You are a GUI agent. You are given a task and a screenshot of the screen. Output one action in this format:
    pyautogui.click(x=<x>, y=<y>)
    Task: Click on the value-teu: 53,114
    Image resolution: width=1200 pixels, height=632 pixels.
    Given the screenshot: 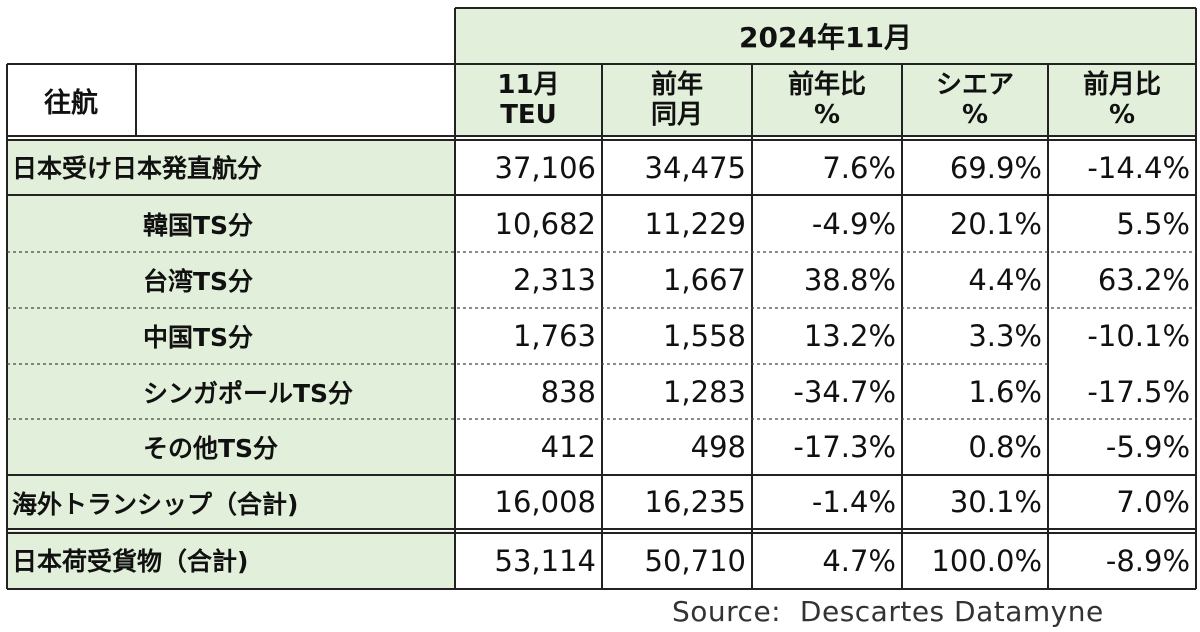 What is the action you would take?
    pyautogui.click(x=545, y=561)
    